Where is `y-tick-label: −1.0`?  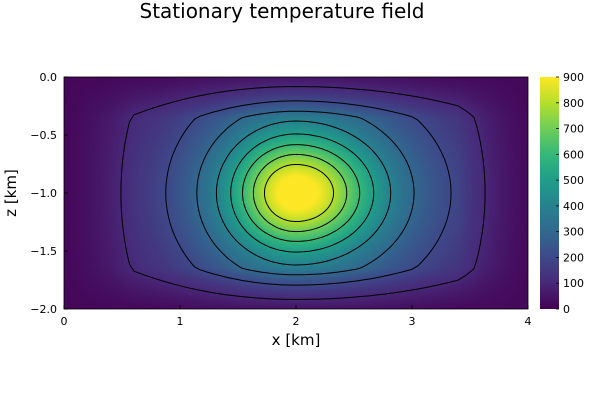
y-tick-label: −1.0 is located at coordinates (43, 193).